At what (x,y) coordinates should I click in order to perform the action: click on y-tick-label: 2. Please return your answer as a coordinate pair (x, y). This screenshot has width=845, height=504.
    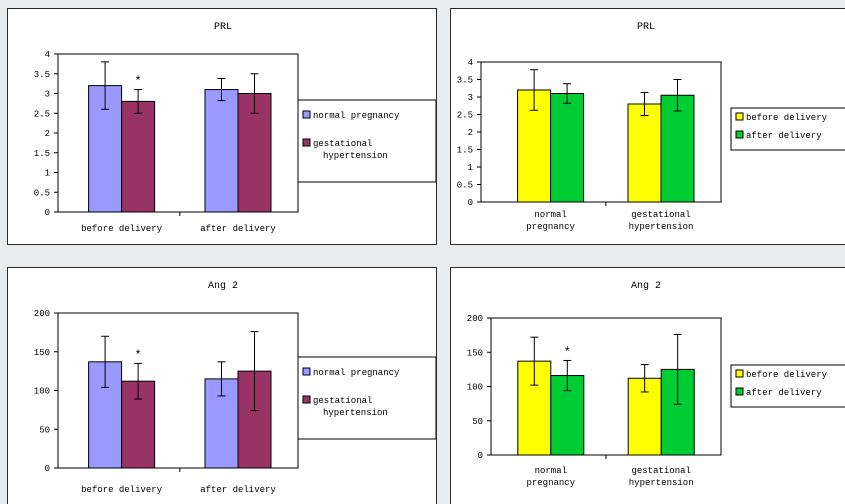
    Looking at the image, I should click on (47, 134).